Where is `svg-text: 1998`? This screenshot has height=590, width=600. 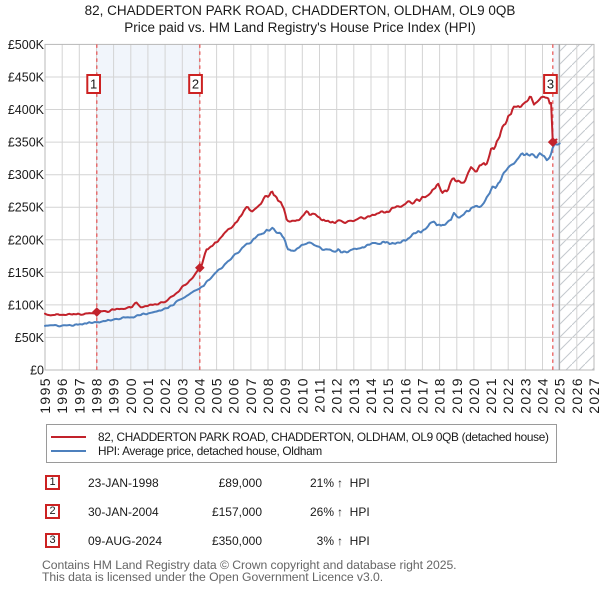
svg-text: 1998 is located at coordinates (97, 395).